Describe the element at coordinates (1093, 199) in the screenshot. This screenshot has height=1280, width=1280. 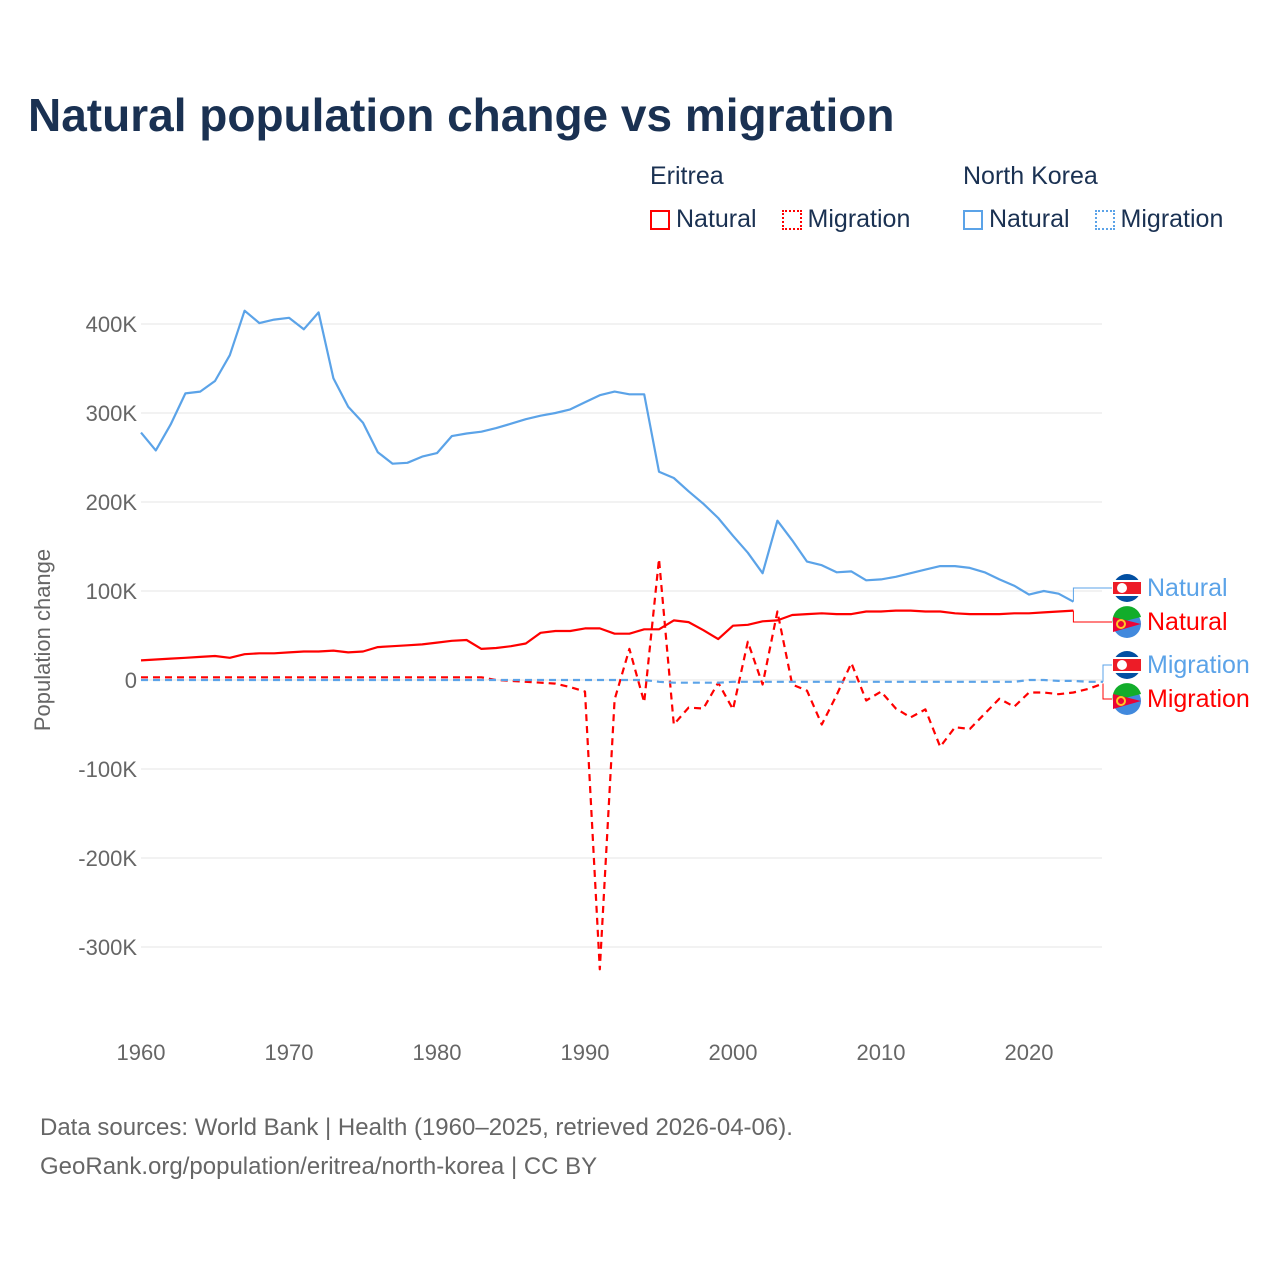
I see `legend-north-korea: North Korea Natural Migration` at that location.